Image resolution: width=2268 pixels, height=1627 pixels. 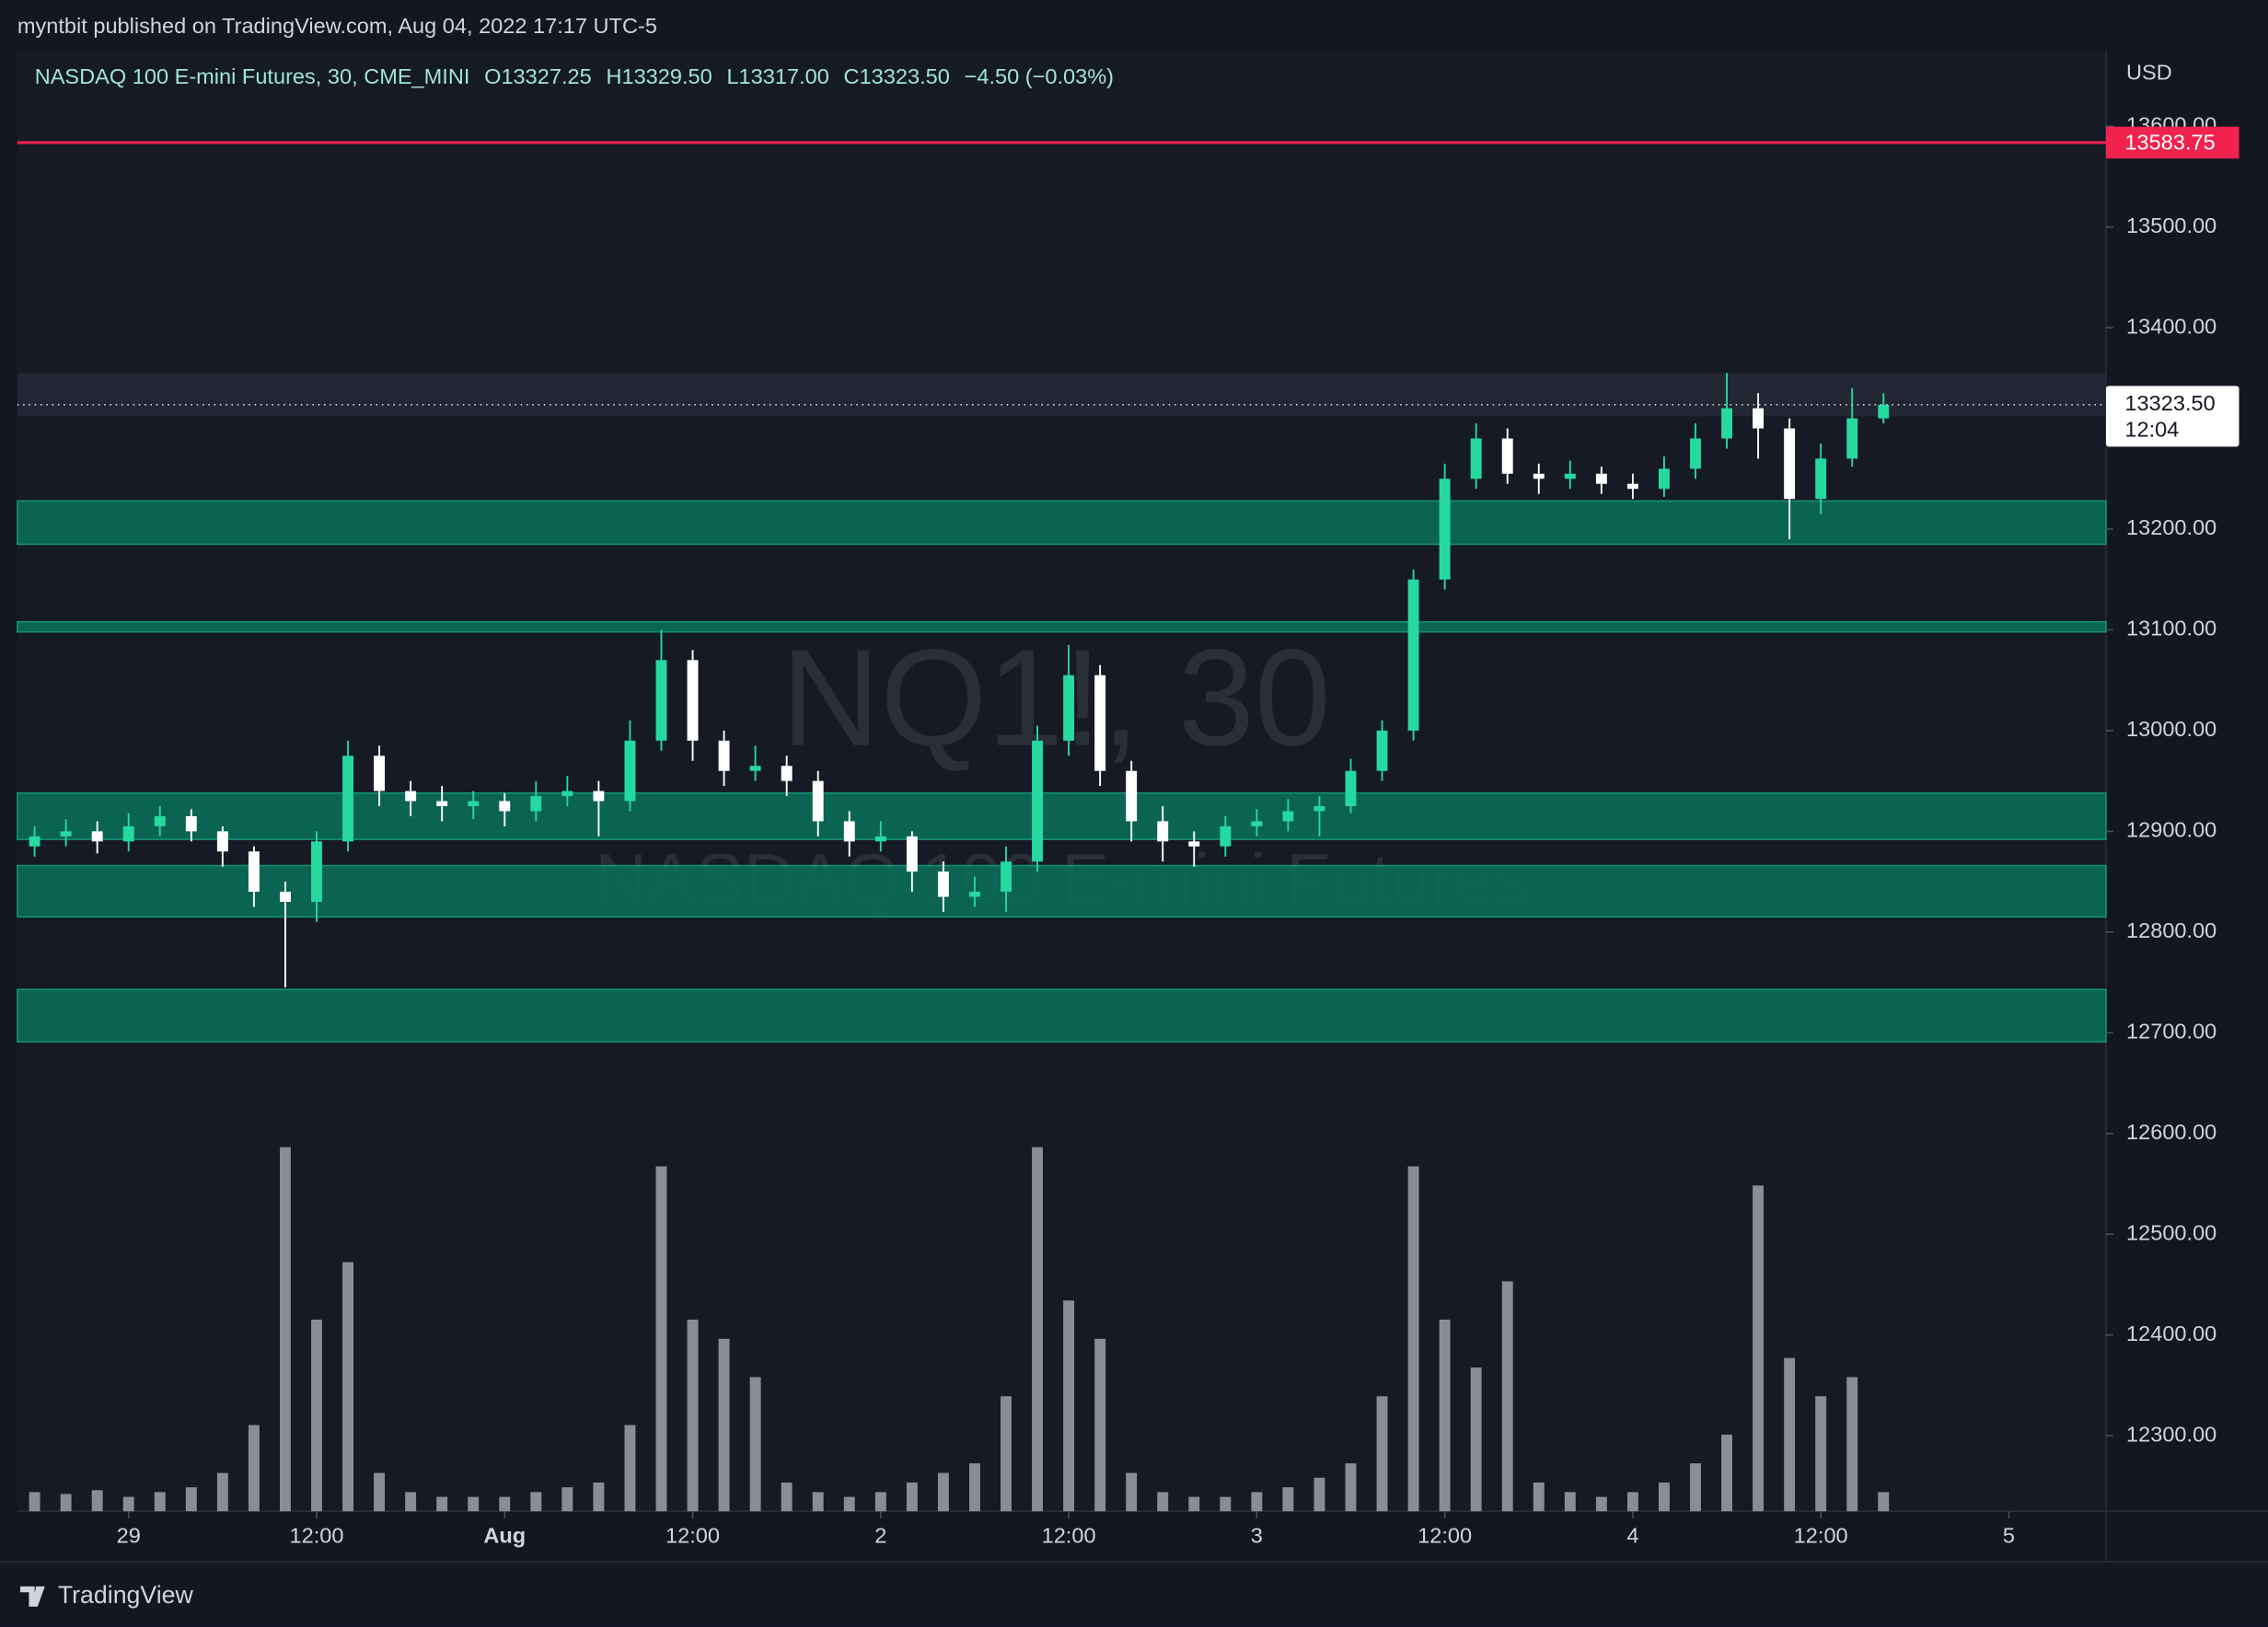 I want to click on range-band, so click(x=1061, y=395).